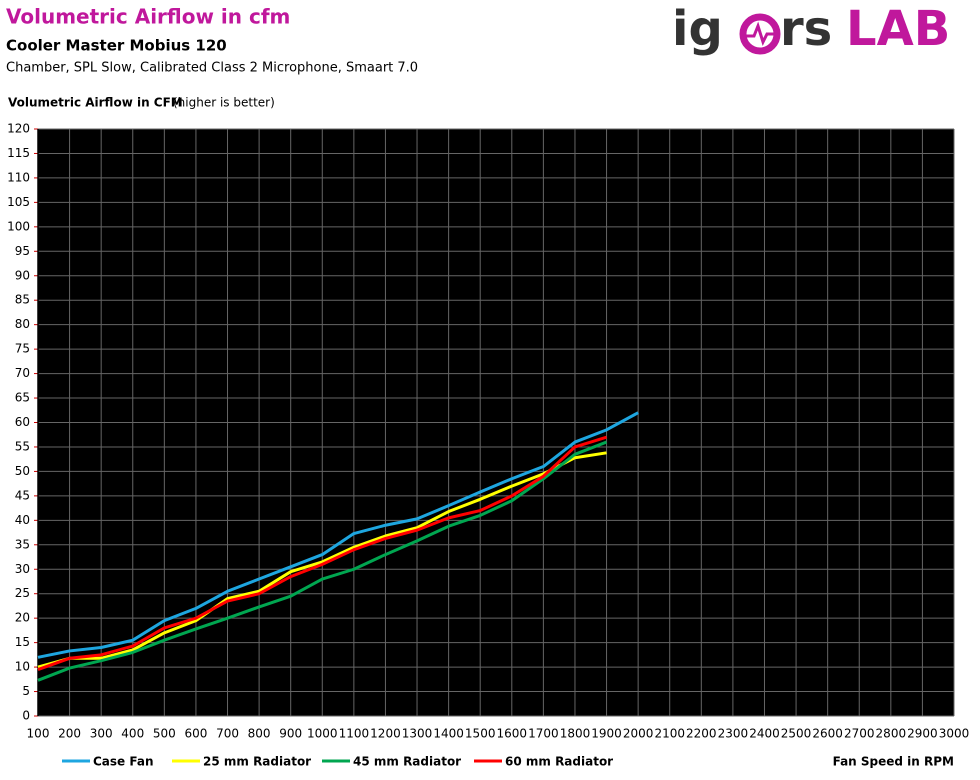 The height and width of the screenshot is (780, 980). Describe the element at coordinates (22, 300) in the screenshot. I see `y-tick-label: 85` at that location.